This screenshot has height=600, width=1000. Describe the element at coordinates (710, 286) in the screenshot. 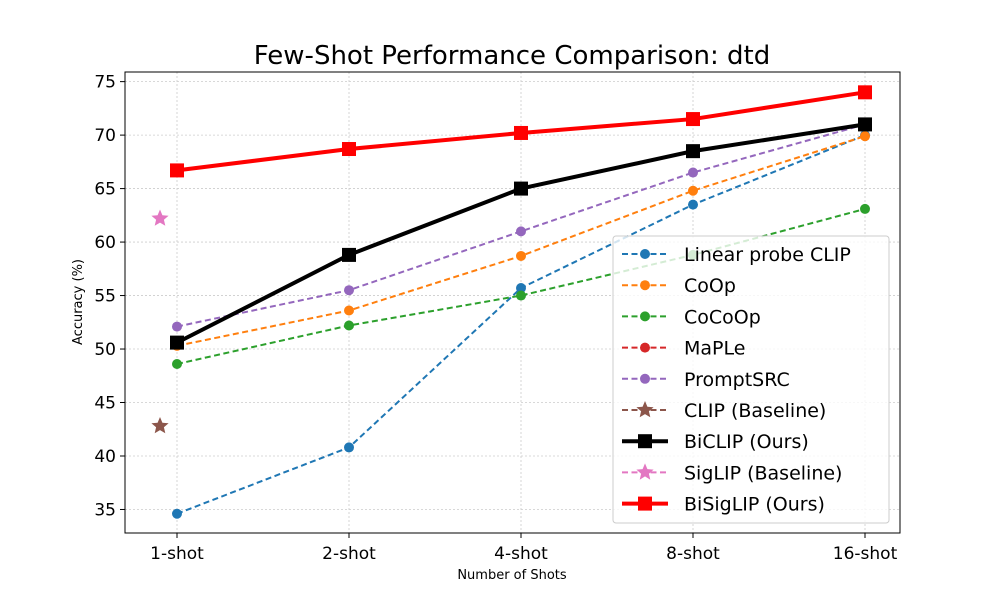

I see `legend-label: CoOp` at that location.